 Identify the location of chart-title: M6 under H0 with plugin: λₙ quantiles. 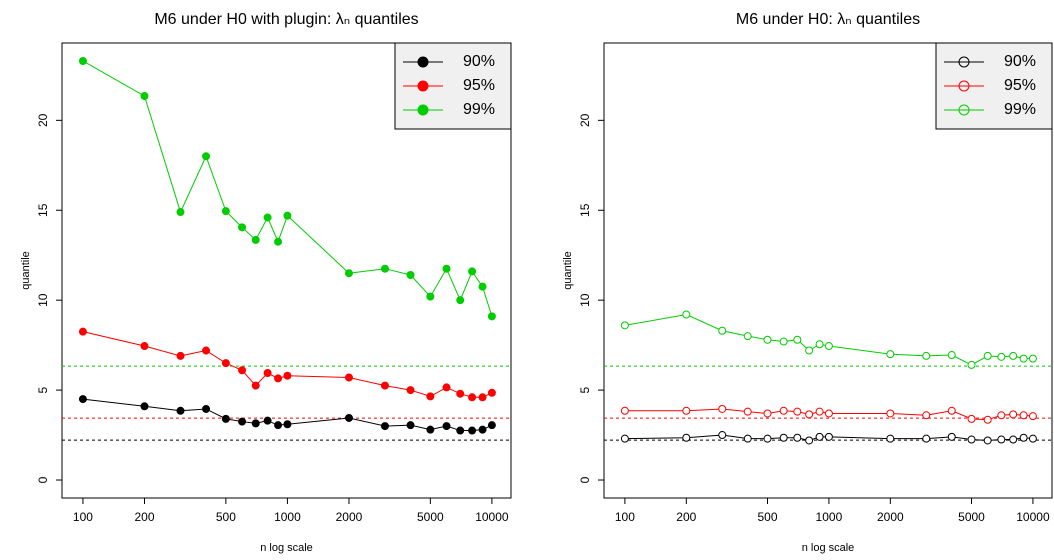
(286, 19).